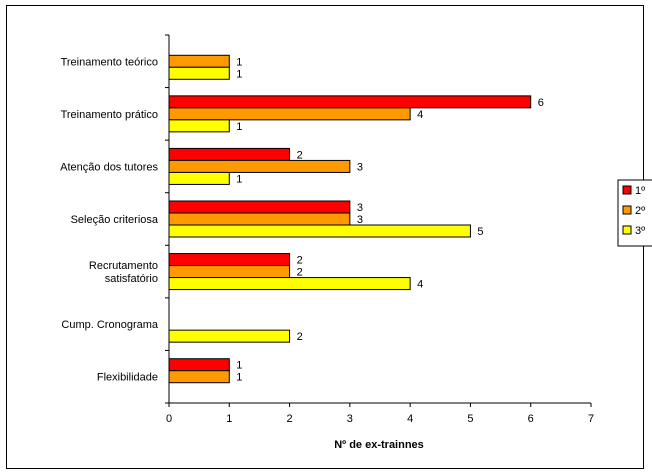  What do you see at coordinates (109, 62) in the screenshot?
I see `category-label: Treinamento teórico` at bounding box center [109, 62].